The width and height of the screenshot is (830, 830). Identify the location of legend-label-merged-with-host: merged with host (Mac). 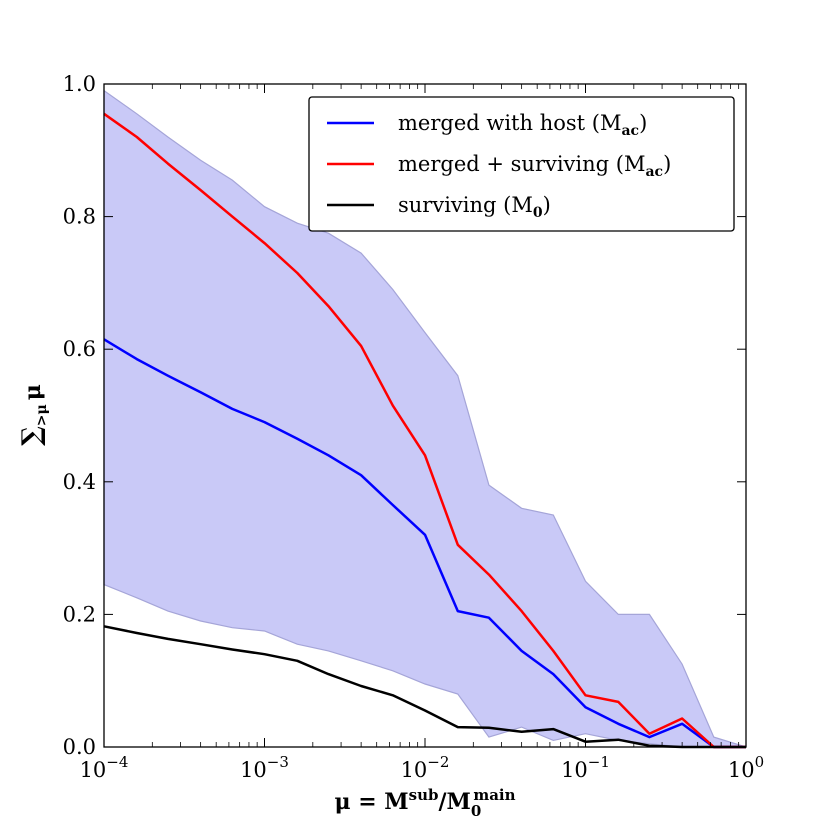
(522, 125).